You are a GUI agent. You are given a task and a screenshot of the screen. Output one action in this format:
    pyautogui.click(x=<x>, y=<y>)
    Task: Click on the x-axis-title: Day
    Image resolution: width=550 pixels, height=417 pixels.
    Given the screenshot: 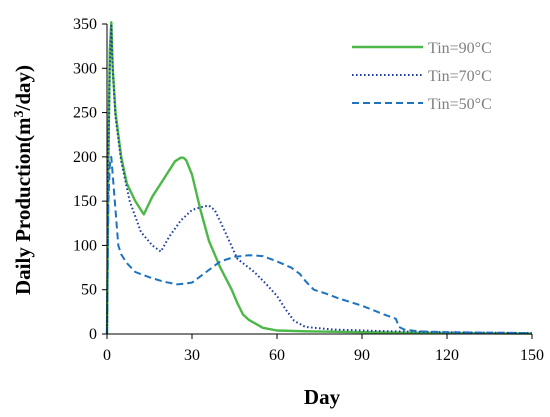 What is the action you would take?
    pyautogui.click(x=322, y=397)
    